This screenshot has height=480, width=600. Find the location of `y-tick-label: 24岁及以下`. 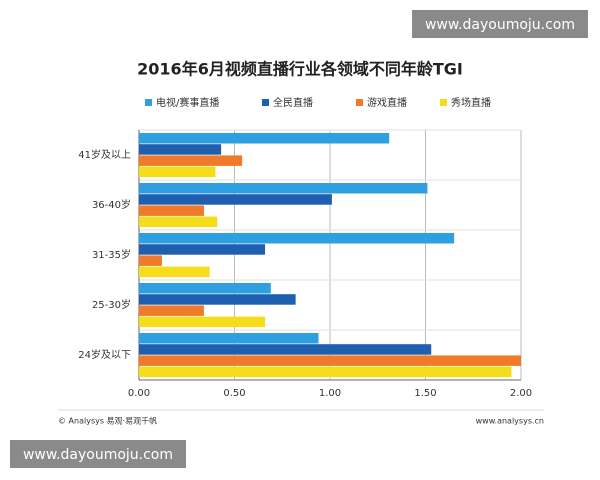

y-tick-label: 24岁及以下 is located at coordinates (104, 354).